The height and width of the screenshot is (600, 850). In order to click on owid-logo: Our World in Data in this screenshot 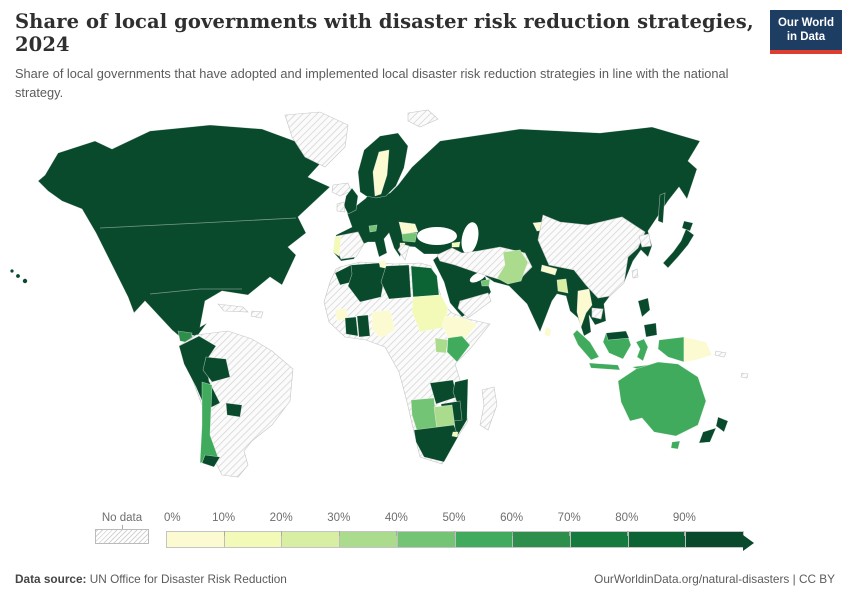, I will do `click(805, 32)`.